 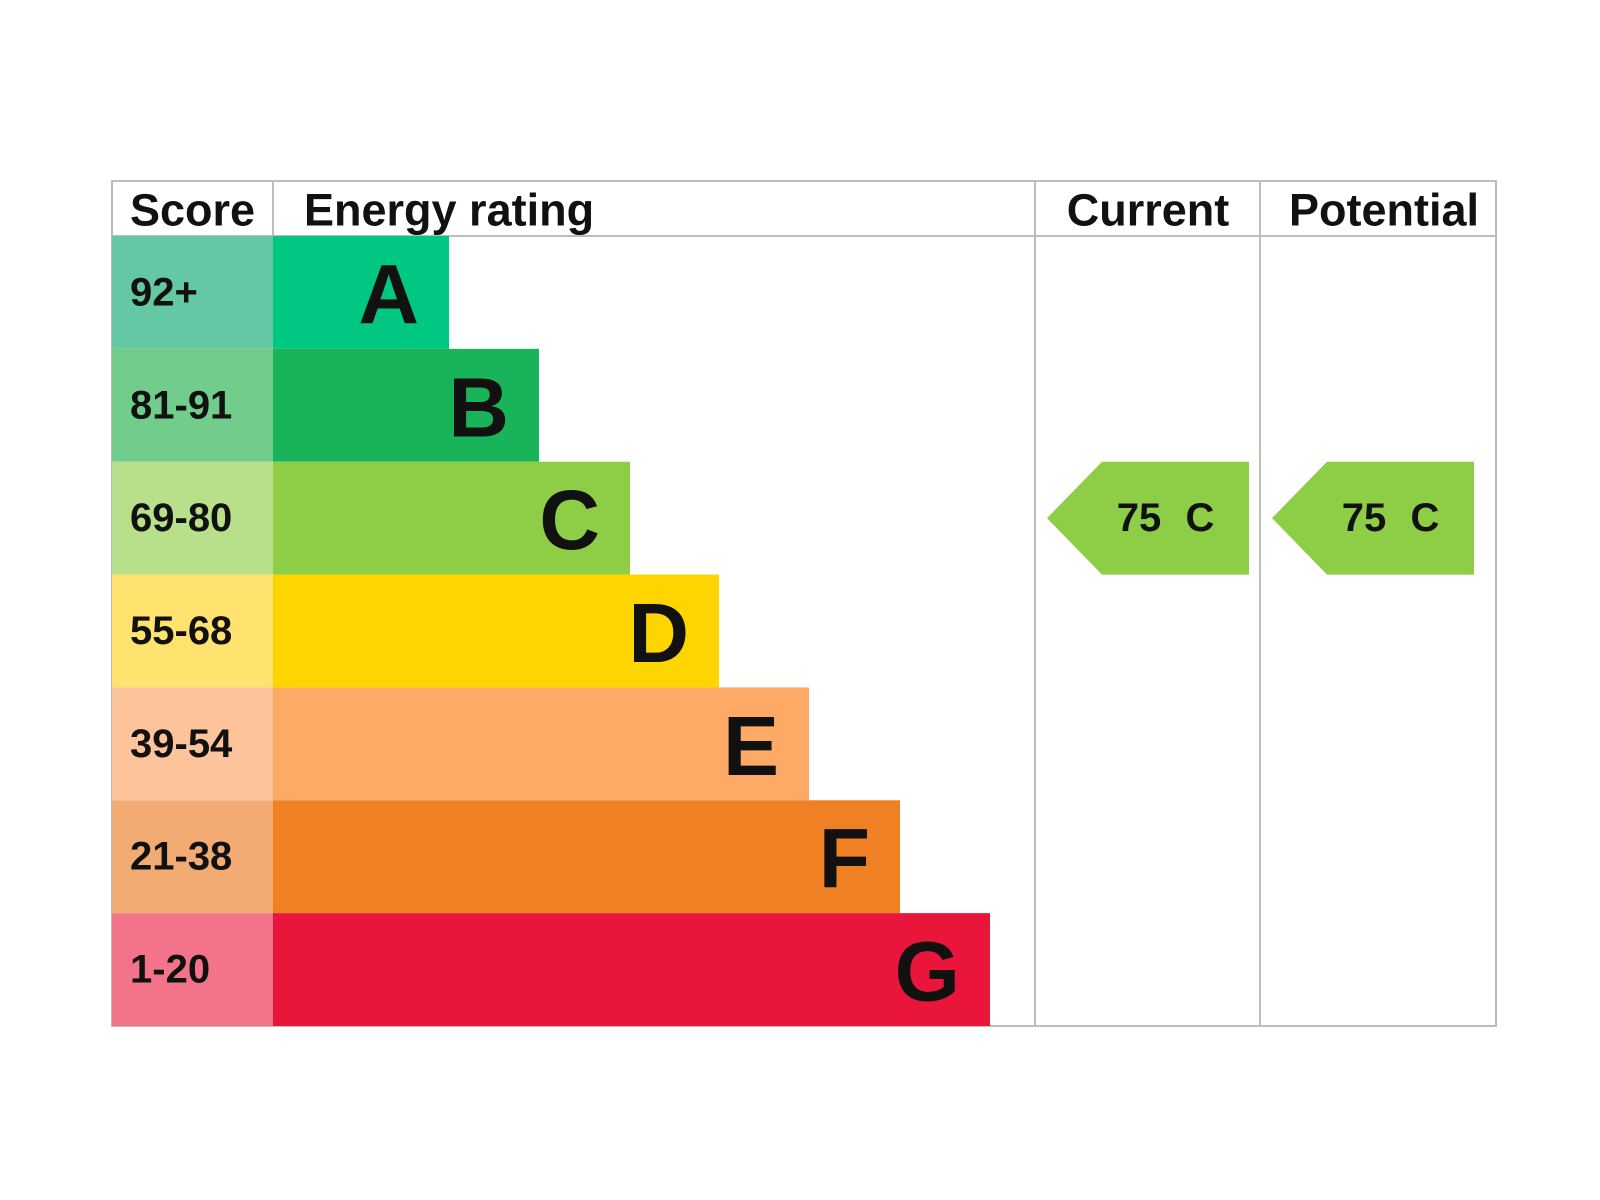 I want to click on score-range: 92+, so click(x=164, y=292).